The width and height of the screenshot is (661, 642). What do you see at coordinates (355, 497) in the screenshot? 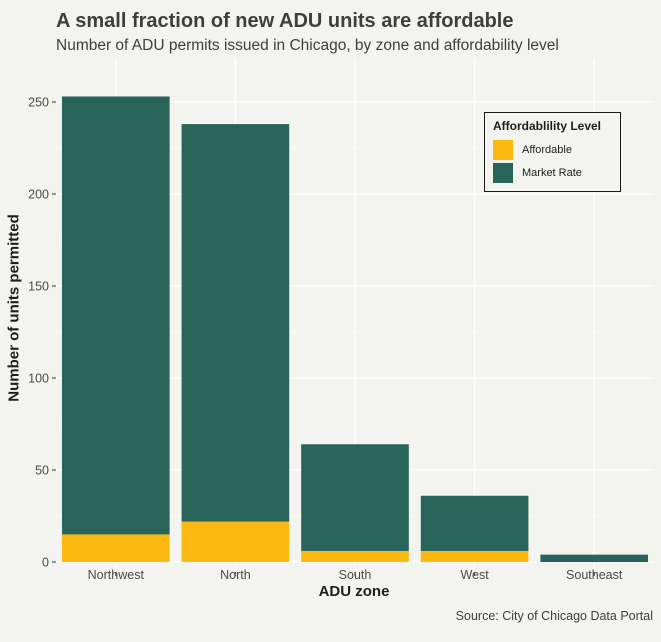
I see `bar-market-rate-south` at bounding box center [355, 497].